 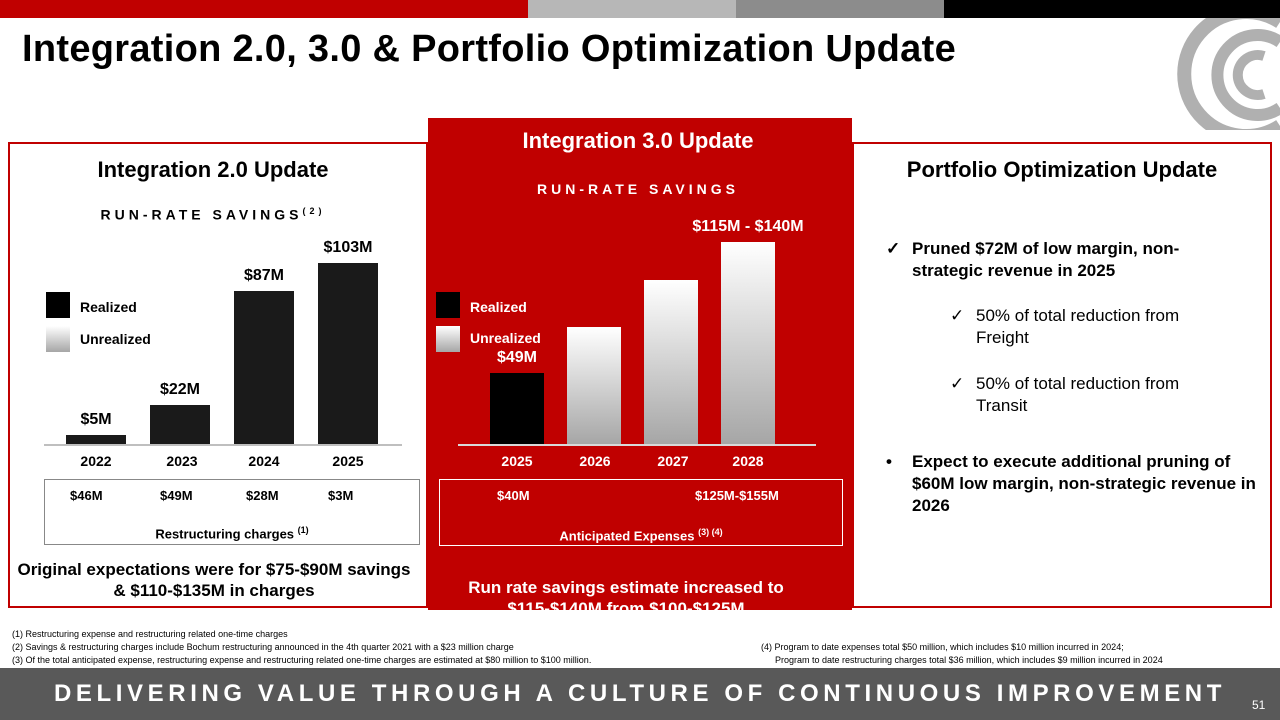 I want to click on integration-2-axis, so click(x=223, y=445).